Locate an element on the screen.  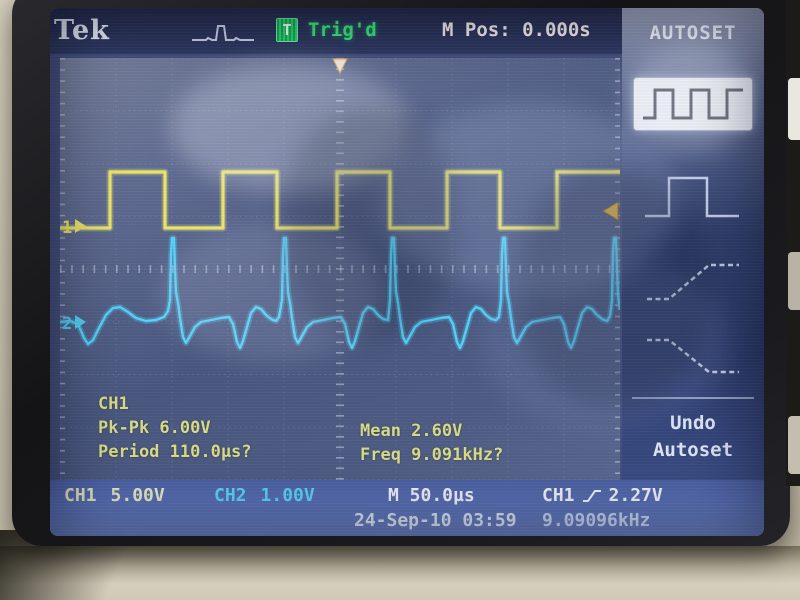
ch1-marker: 1 is located at coordinates (67, 228).